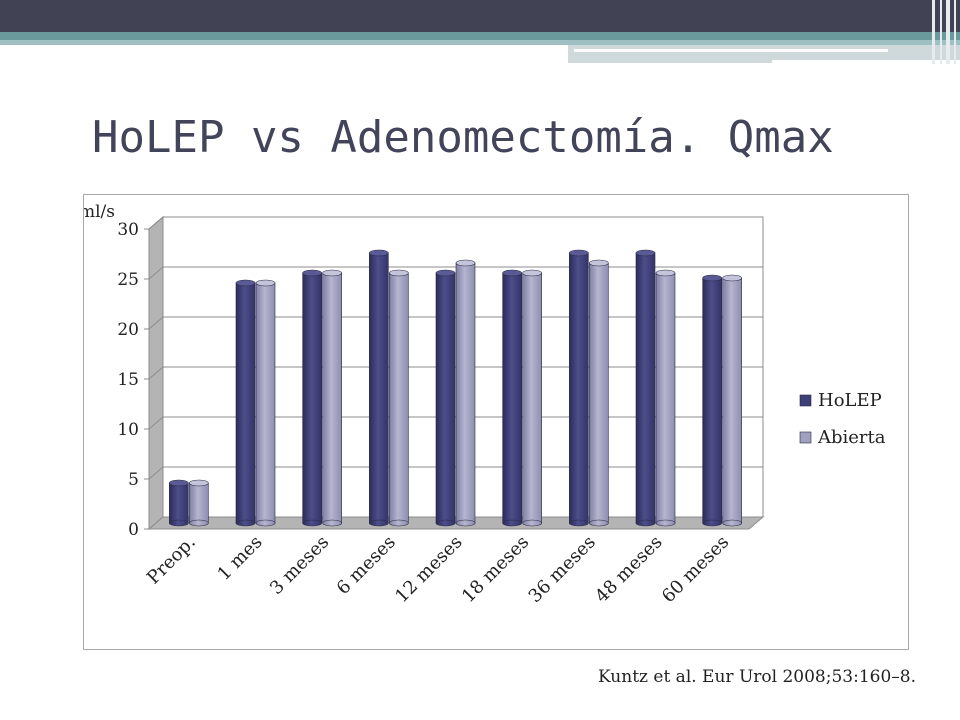 Image resolution: width=960 pixels, height=720 pixels. Describe the element at coordinates (99, 212) in the screenshot. I see `y-axis-label: ml/s` at that location.